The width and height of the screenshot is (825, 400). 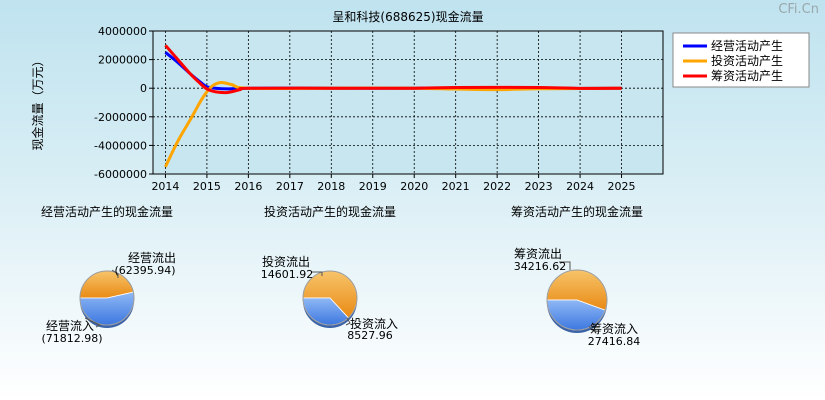 I want to click on chart-title: 呈和科技(688625)现金流量, so click(x=407, y=16).